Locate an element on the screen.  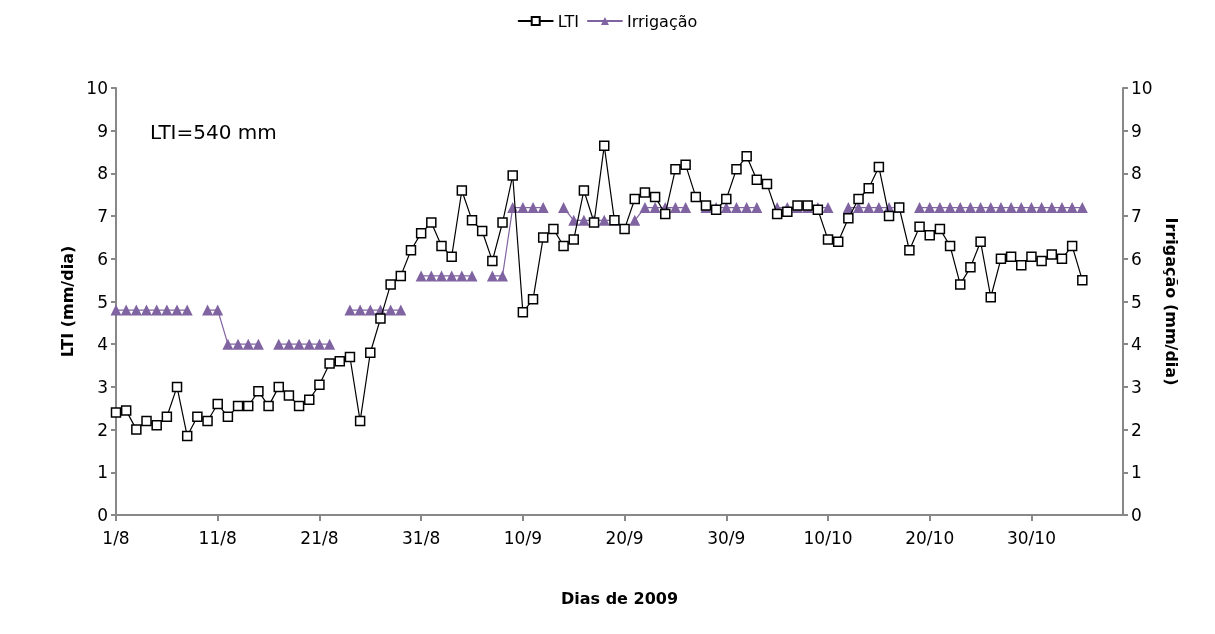
y-tick-label: 10 is located at coordinates (97, 88).